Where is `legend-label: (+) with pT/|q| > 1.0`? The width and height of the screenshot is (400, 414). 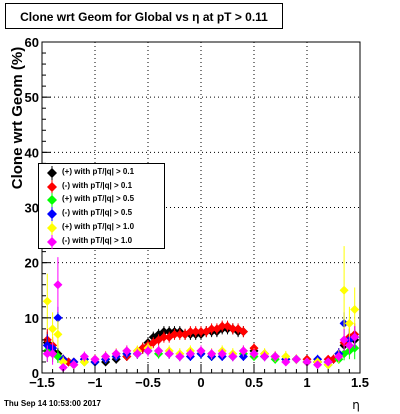 legend-label: (+) with pT/|q| > 1.0 is located at coordinates (98, 226).